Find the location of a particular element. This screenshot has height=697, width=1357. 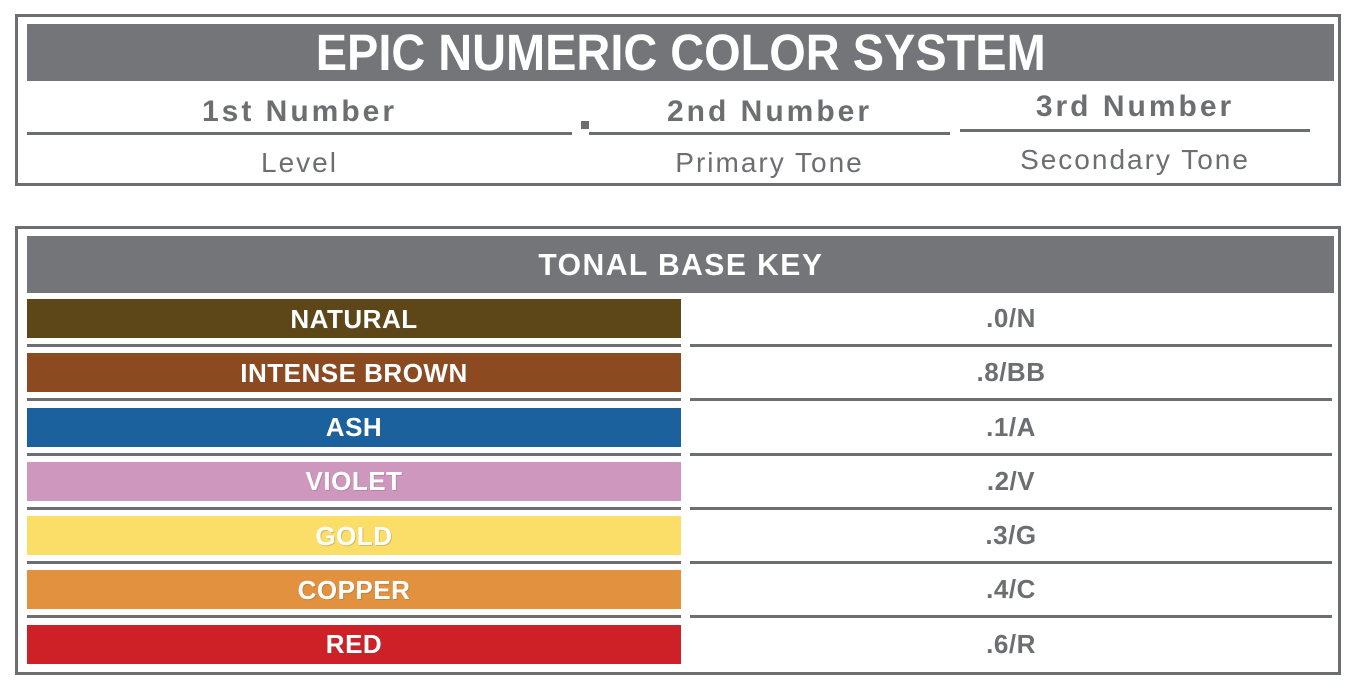

tonal-row: GOLD .3/G is located at coordinates (678, 543).